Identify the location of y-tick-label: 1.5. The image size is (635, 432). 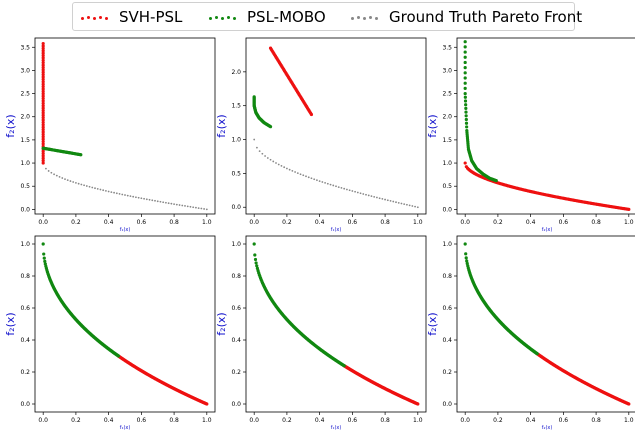
(447, 140).